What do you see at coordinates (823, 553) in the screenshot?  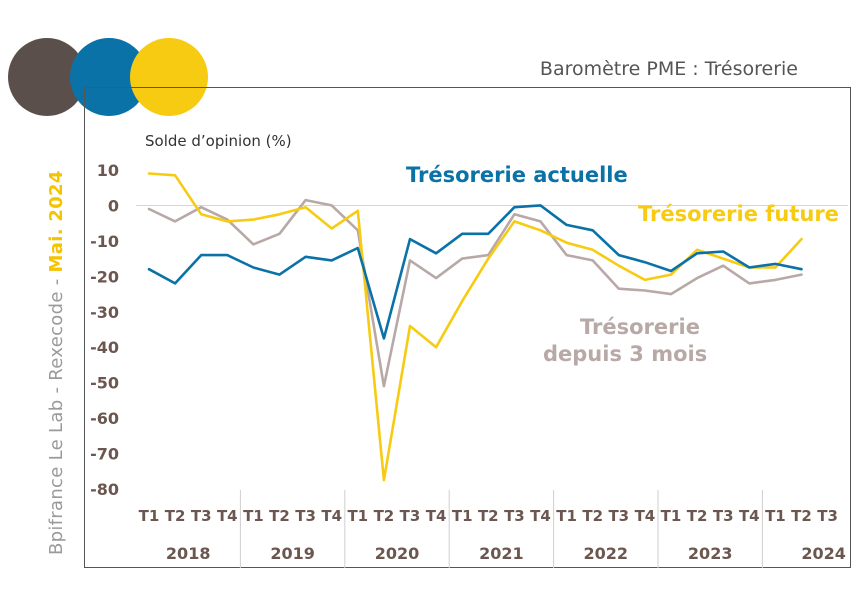 I see `year-label: 2024` at bounding box center [823, 553].